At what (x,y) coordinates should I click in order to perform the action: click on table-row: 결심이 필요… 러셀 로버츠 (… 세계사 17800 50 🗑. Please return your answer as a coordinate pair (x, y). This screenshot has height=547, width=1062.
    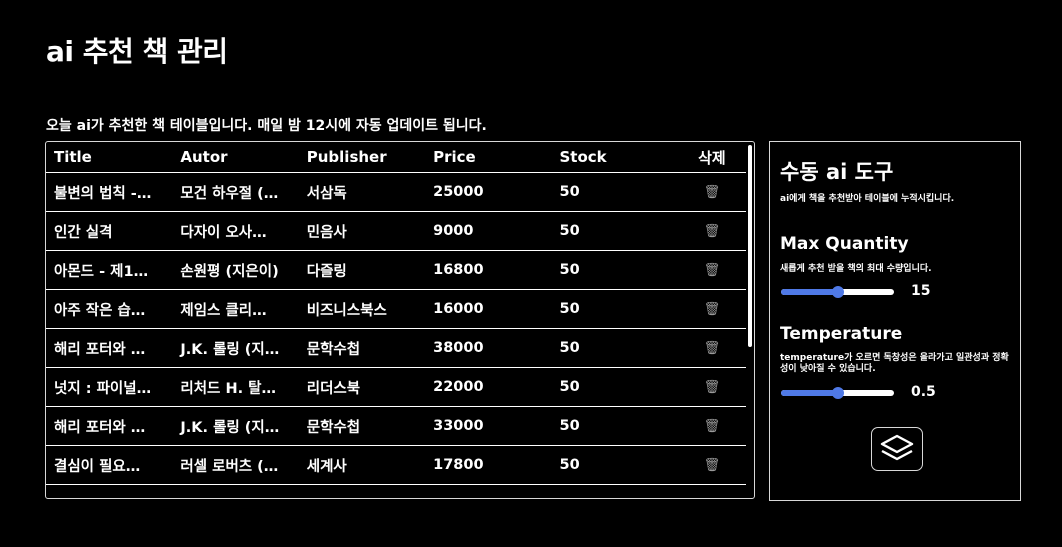
    Looking at the image, I should click on (396, 465).